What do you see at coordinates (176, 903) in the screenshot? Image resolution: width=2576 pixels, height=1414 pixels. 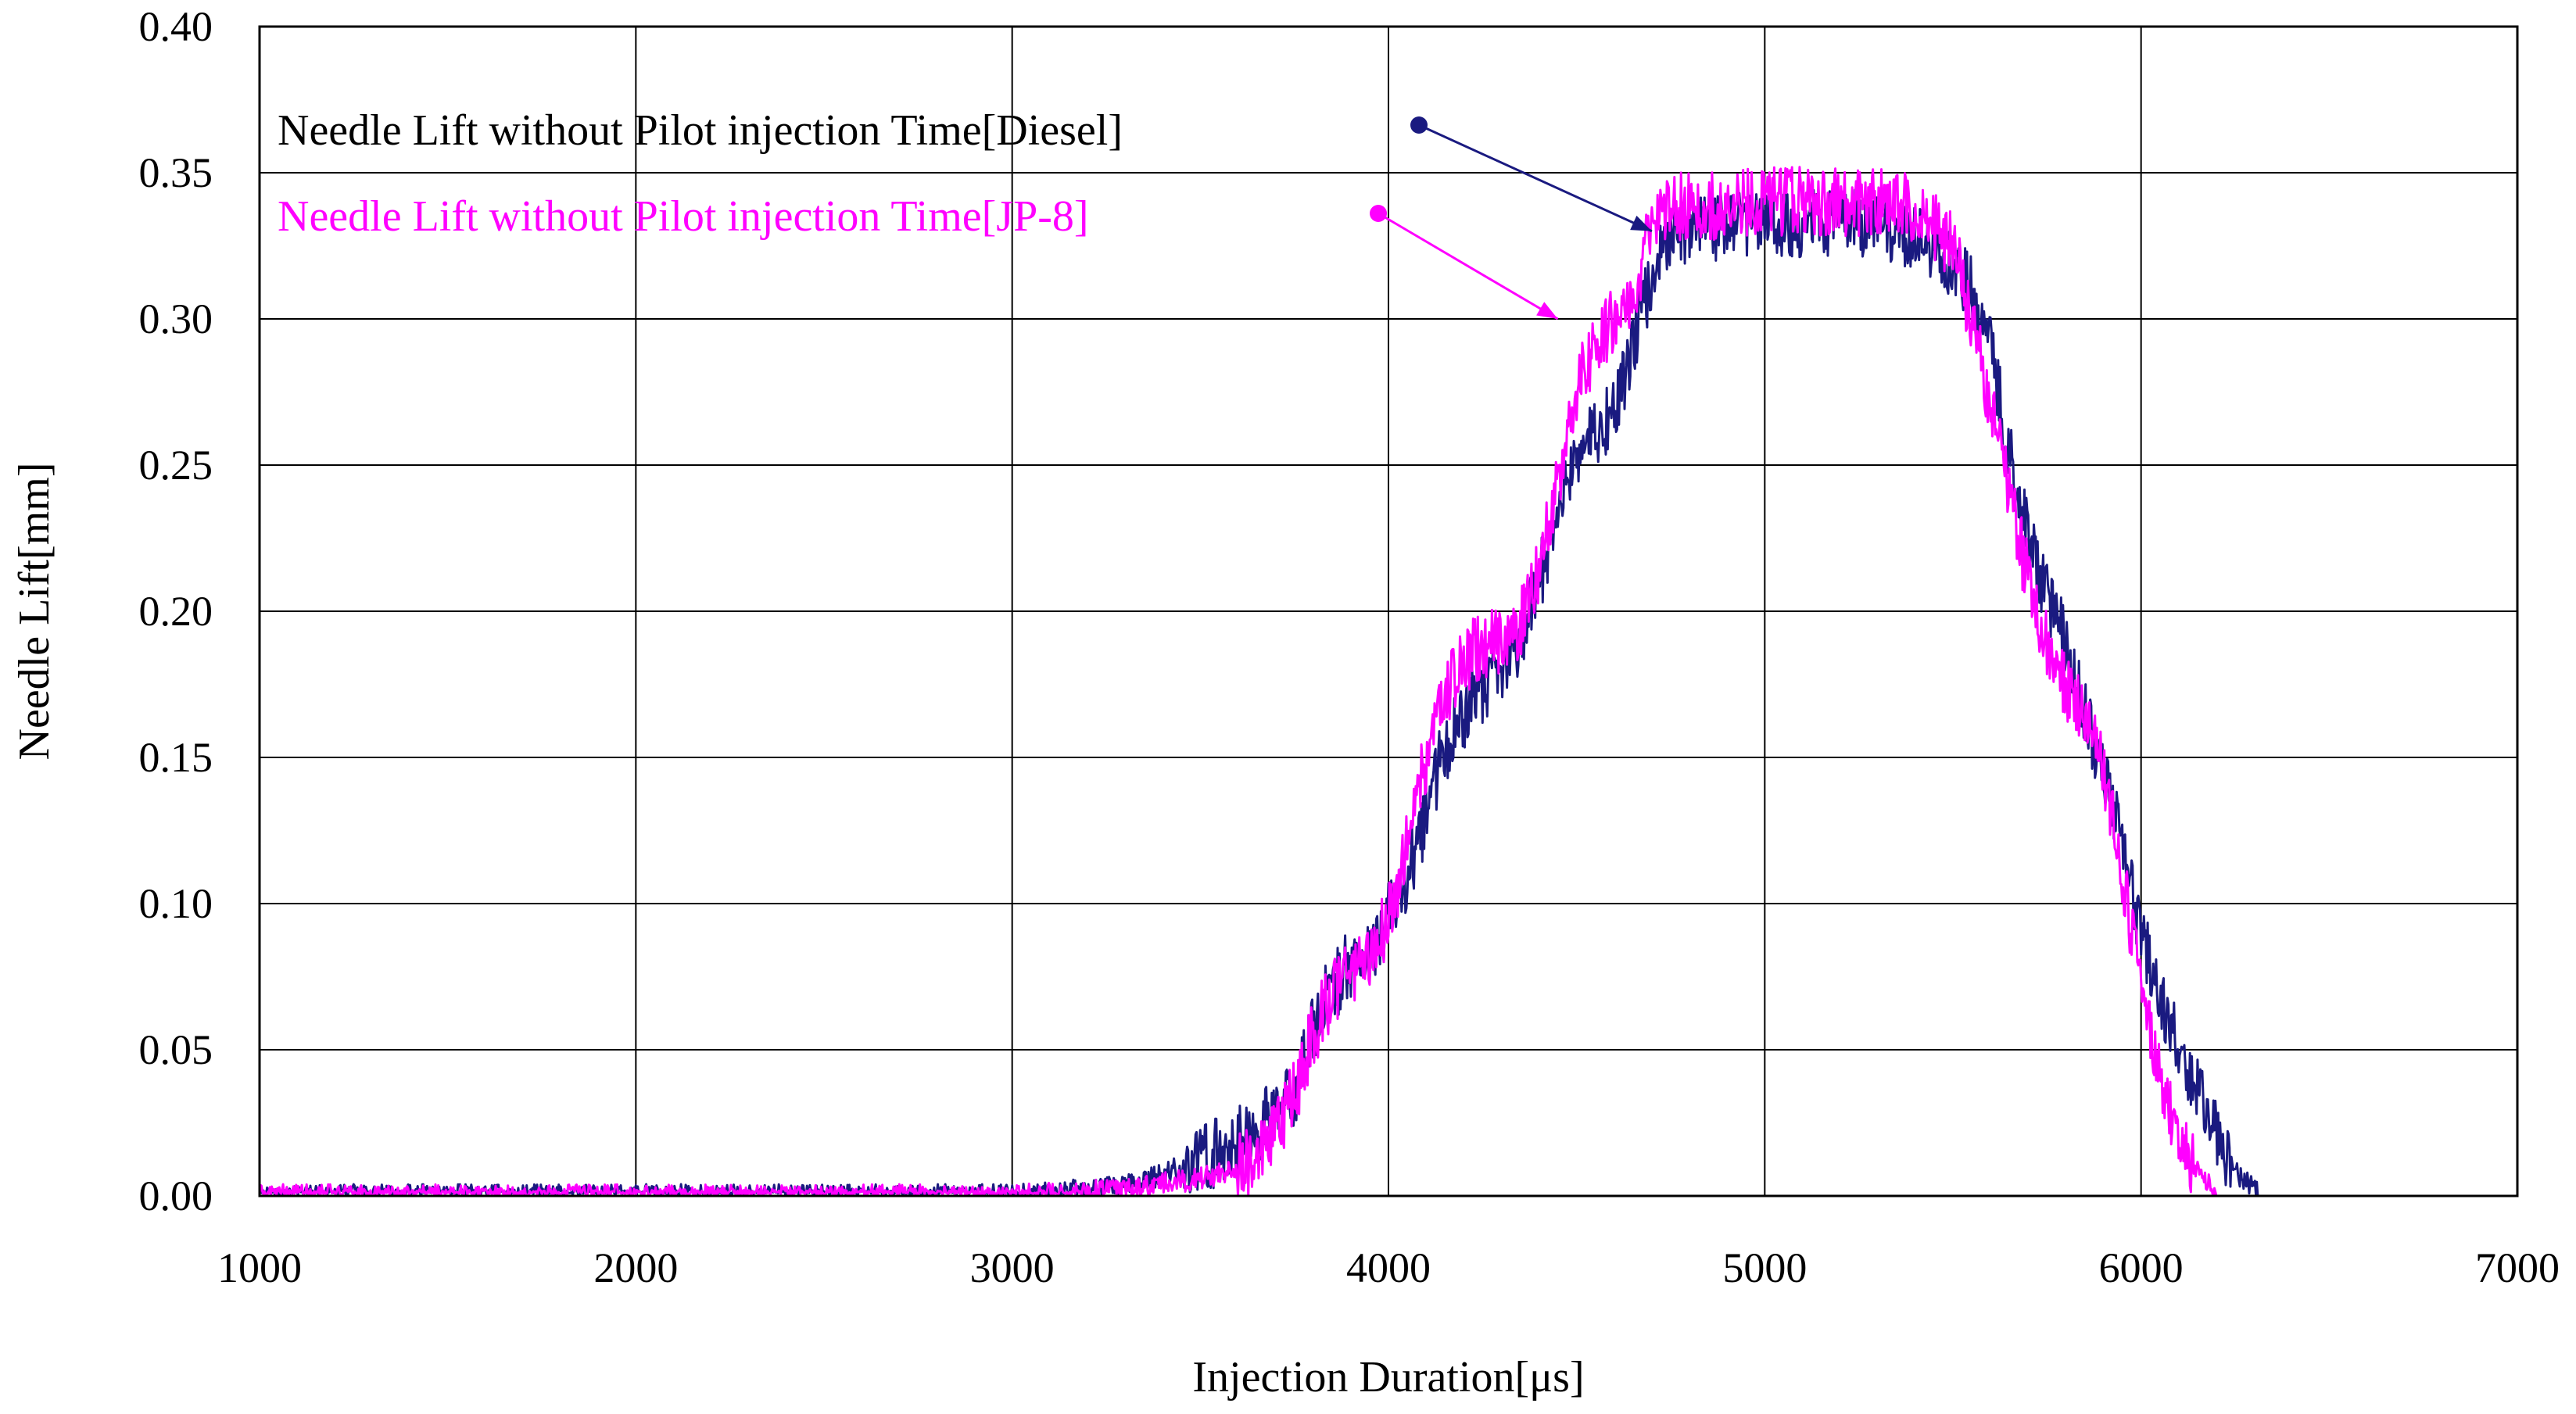 I see `y-tick-label: 0.10` at bounding box center [176, 903].